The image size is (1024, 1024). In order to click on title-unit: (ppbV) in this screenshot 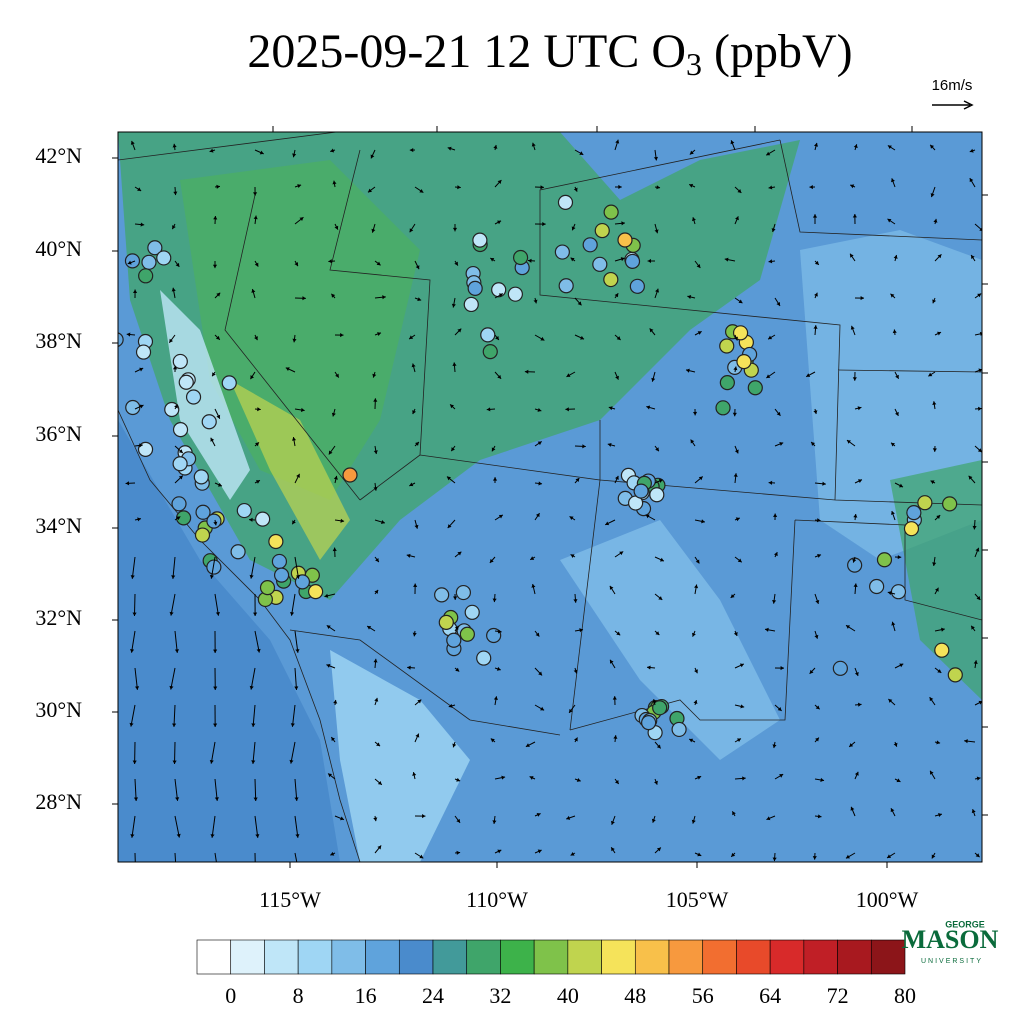, I will do `click(783, 51)`.